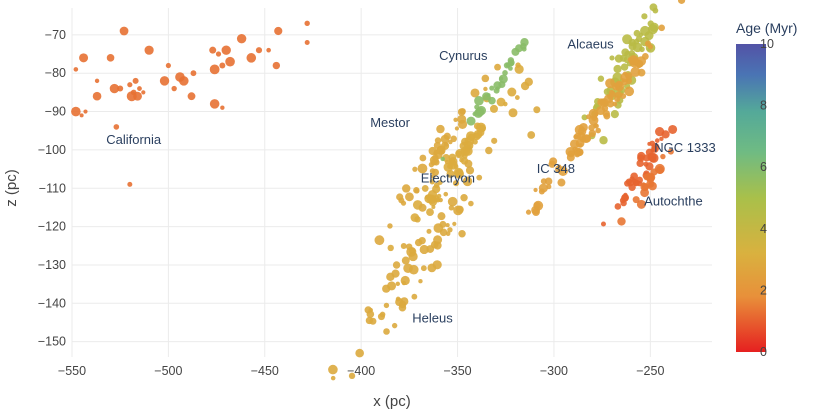 The height and width of the screenshot is (415, 830). Describe the element at coordinates (448, 178) in the screenshot. I see `group-label: Electryon` at that location.